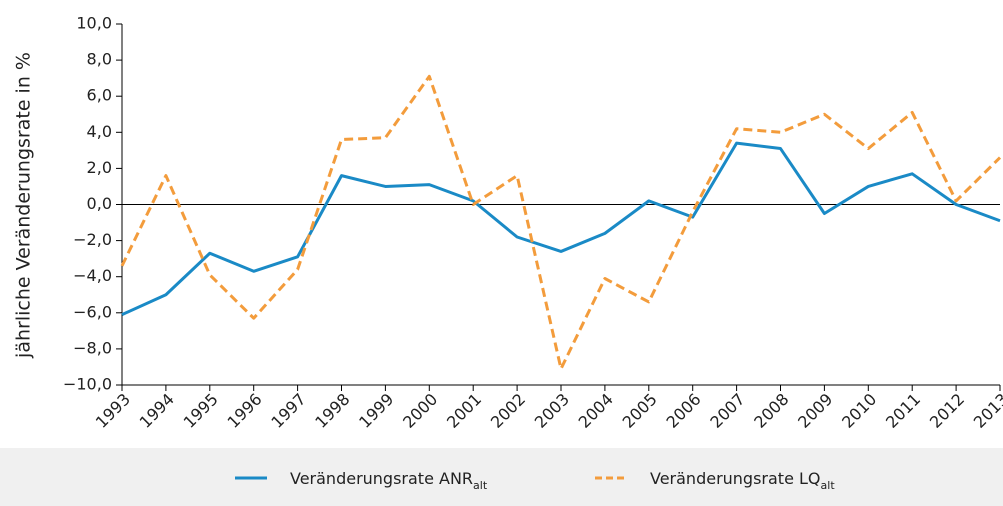 This screenshot has height=506, width=1003. I want to click on y-tick-label: 6,0, so click(99, 95).